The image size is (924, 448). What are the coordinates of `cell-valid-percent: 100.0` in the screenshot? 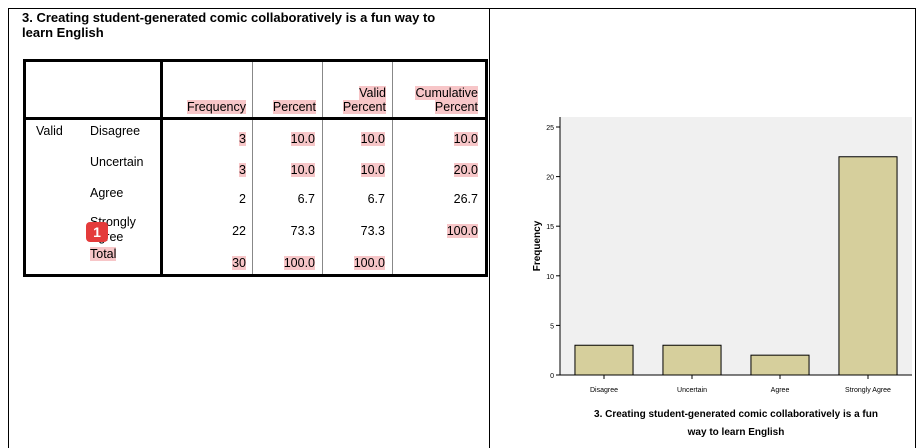 It's located at (369, 263).